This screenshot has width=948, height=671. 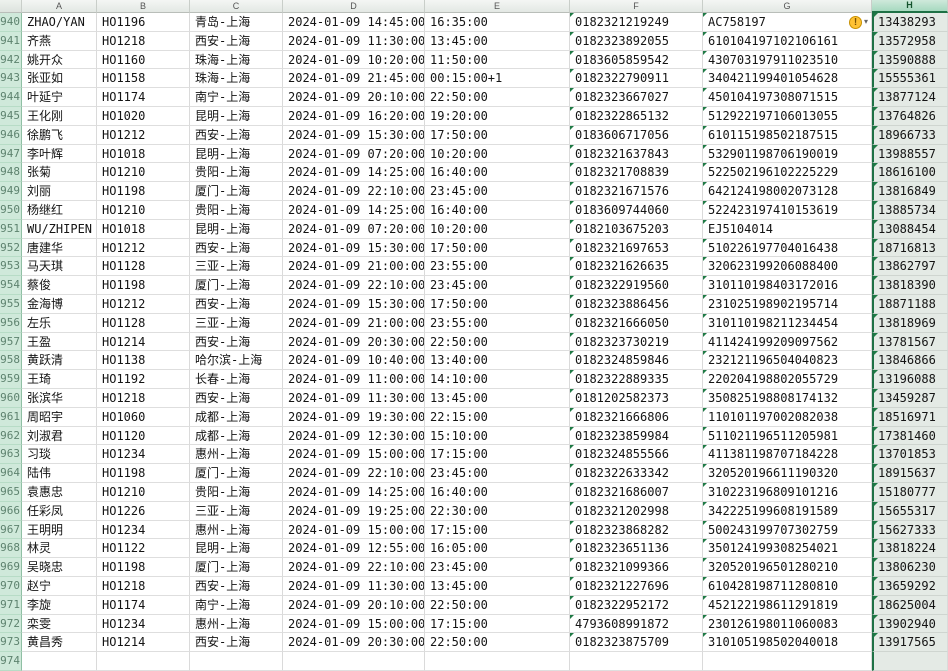 I want to click on cell-phone: 18871188, so click(x=910, y=304).